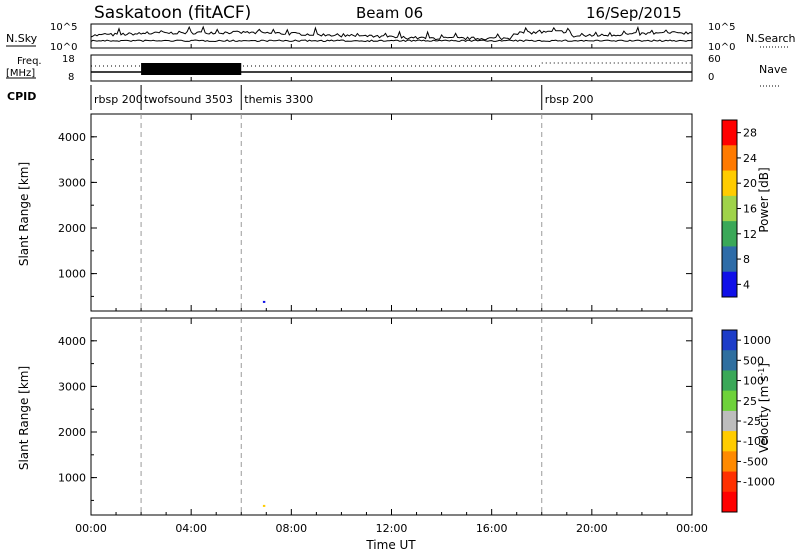 The height and width of the screenshot is (554, 800). I want to click on power-ylabel: Slant Range [km], so click(24, 214).